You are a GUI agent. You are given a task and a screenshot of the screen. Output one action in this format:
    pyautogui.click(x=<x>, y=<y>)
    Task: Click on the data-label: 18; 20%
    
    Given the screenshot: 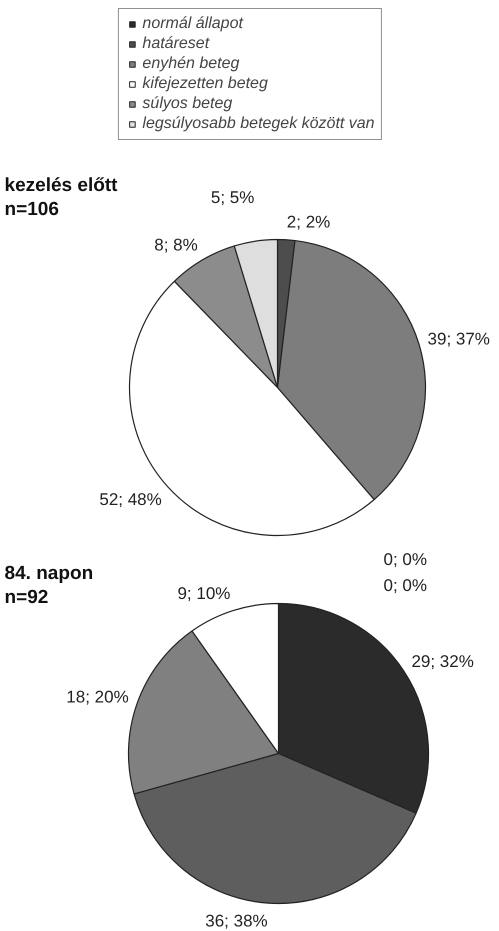 What is the action you would take?
    pyautogui.click(x=97, y=697)
    